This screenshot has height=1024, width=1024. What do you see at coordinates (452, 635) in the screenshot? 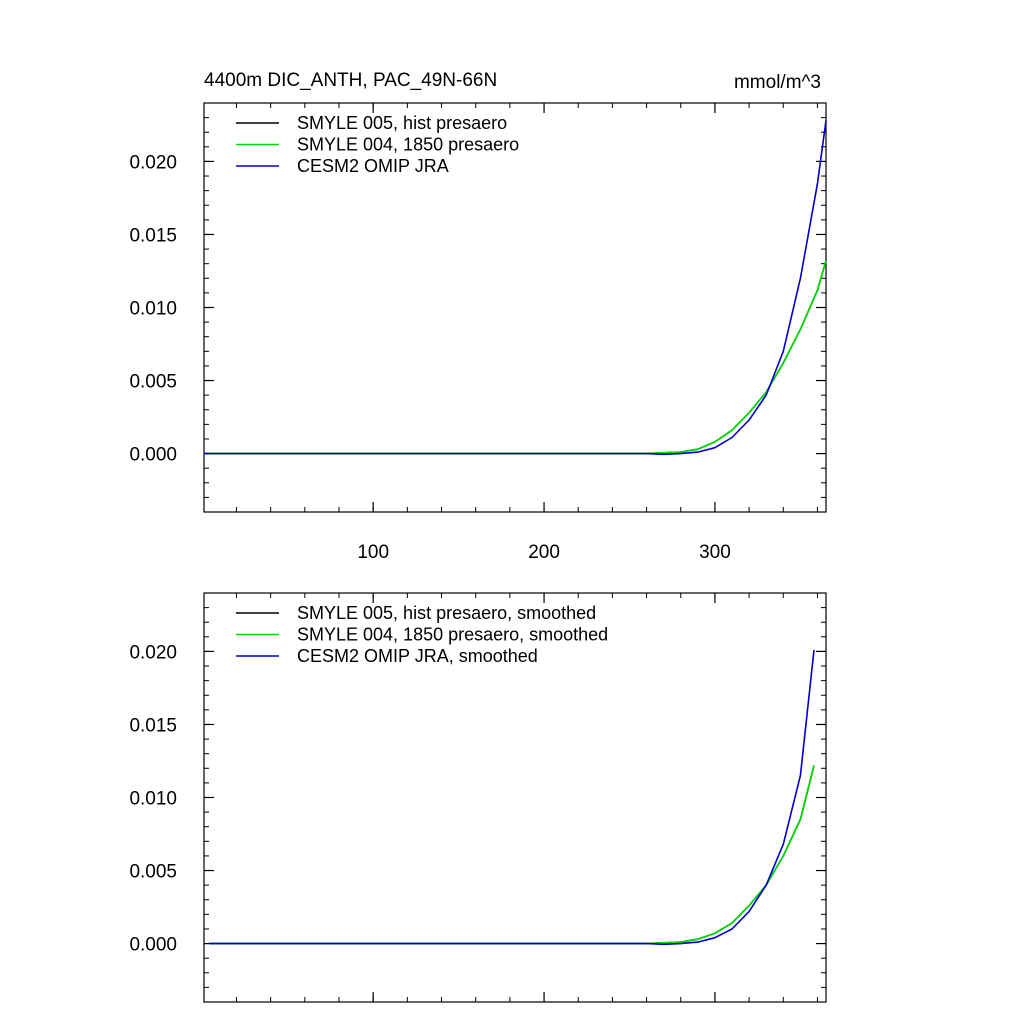
I see `legend-label: SMYLE 004, 1850 presaero, smoothed` at bounding box center [452, 635].